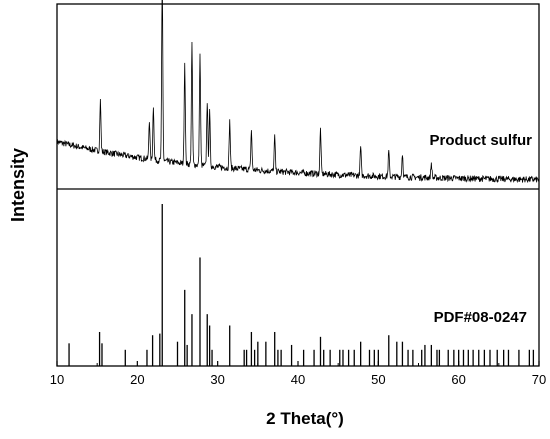 This screenshot has height=439, width=550. Describe the element at coordinates (298, 363) in the screenshot. I see `x-axis-ticks` at that location.